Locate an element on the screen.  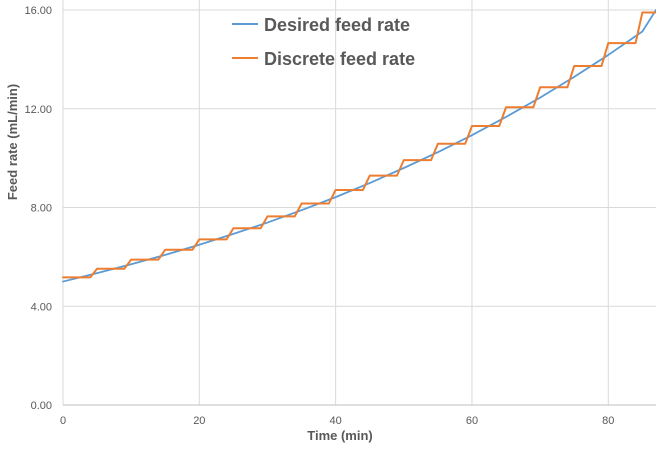
y-tick-label: 0.00 is located at coordinates (41, 406).